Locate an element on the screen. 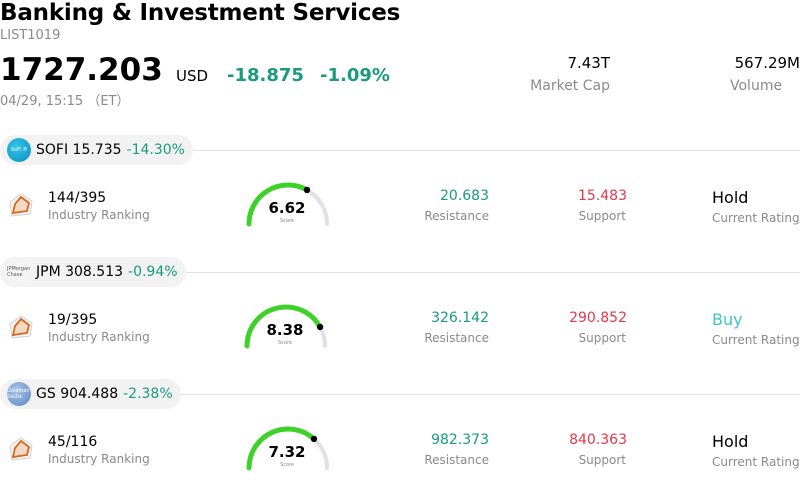 This screenshot has height=488, width=800. stock-price: 904.488 is located at coordinates (89, 394).